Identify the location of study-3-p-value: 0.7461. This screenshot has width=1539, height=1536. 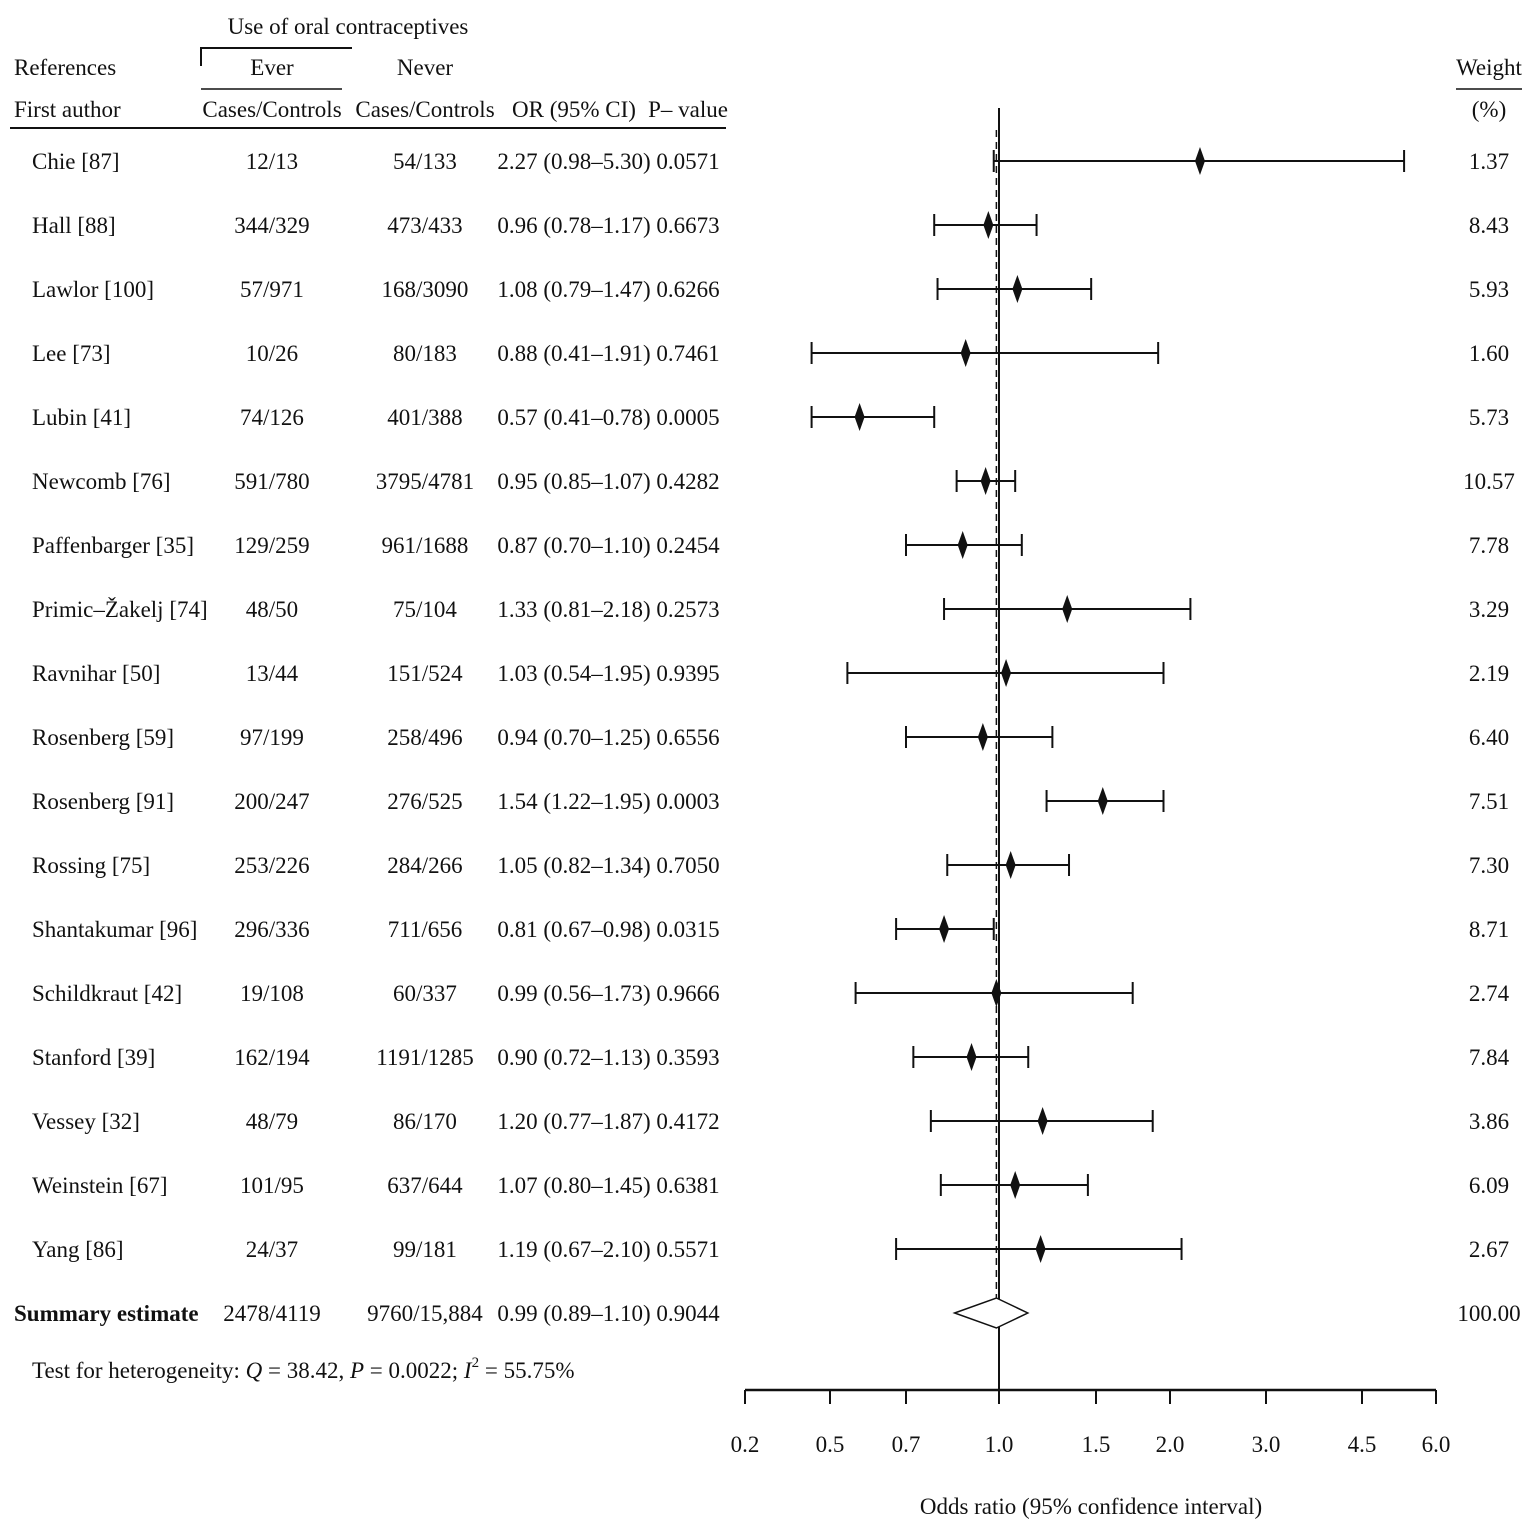
(687, 353).